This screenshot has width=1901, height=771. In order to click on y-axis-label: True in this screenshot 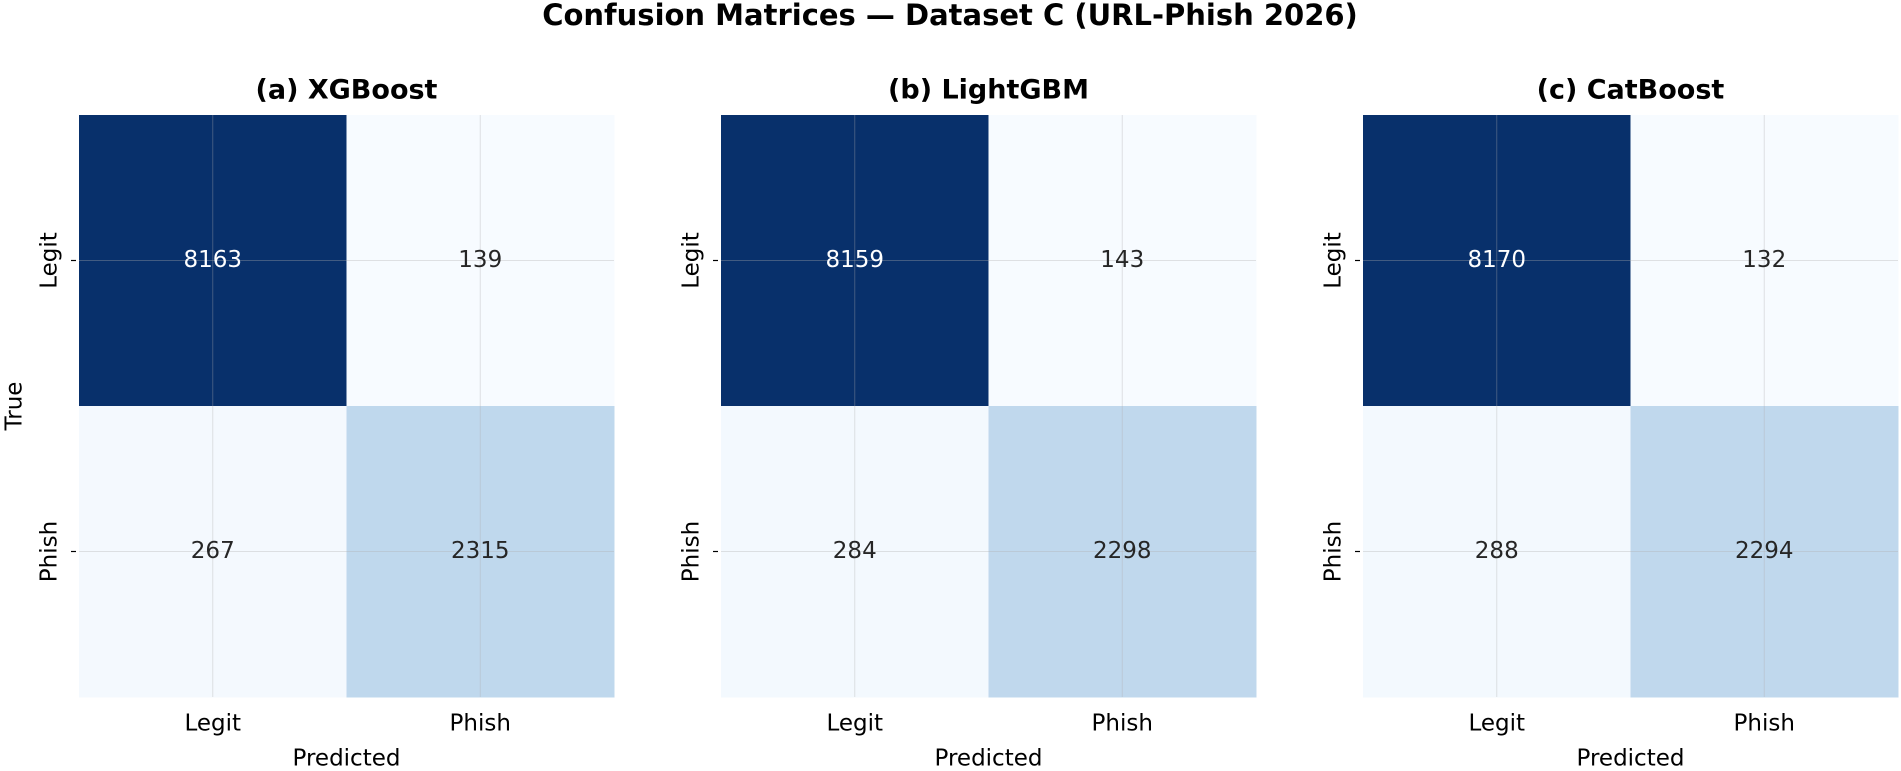, I will do `click(15, 407)`.